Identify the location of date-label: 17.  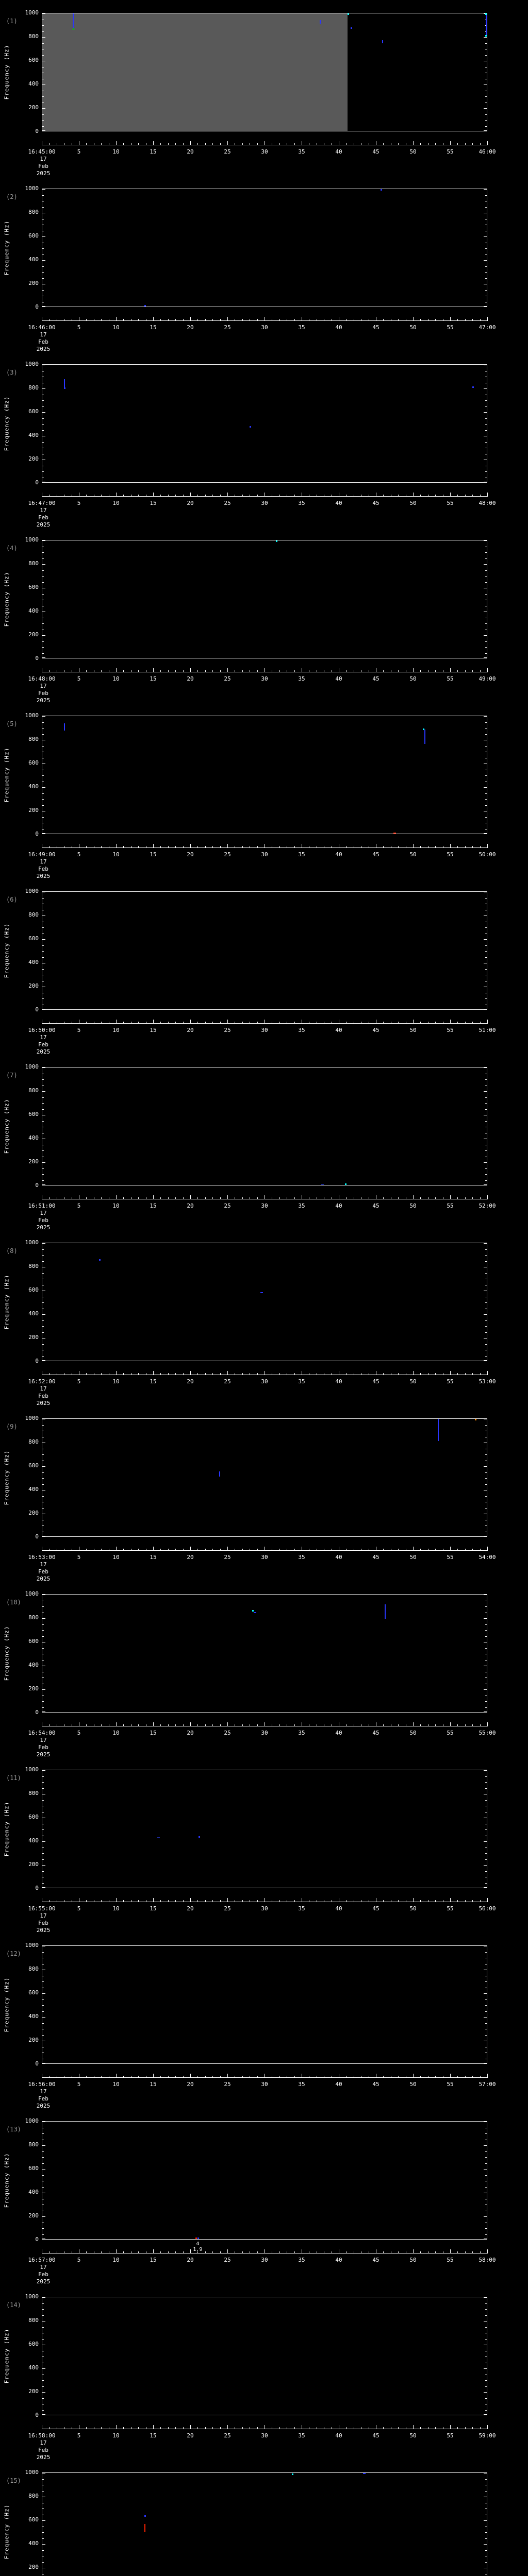
(43, 510).